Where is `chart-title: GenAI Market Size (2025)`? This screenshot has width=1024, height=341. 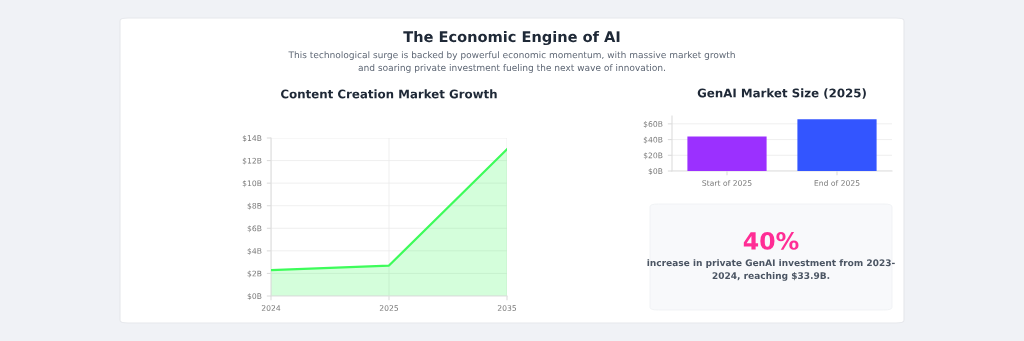 chart-title: GenAI Market Size (2025) is located at coordinates (781, 93).